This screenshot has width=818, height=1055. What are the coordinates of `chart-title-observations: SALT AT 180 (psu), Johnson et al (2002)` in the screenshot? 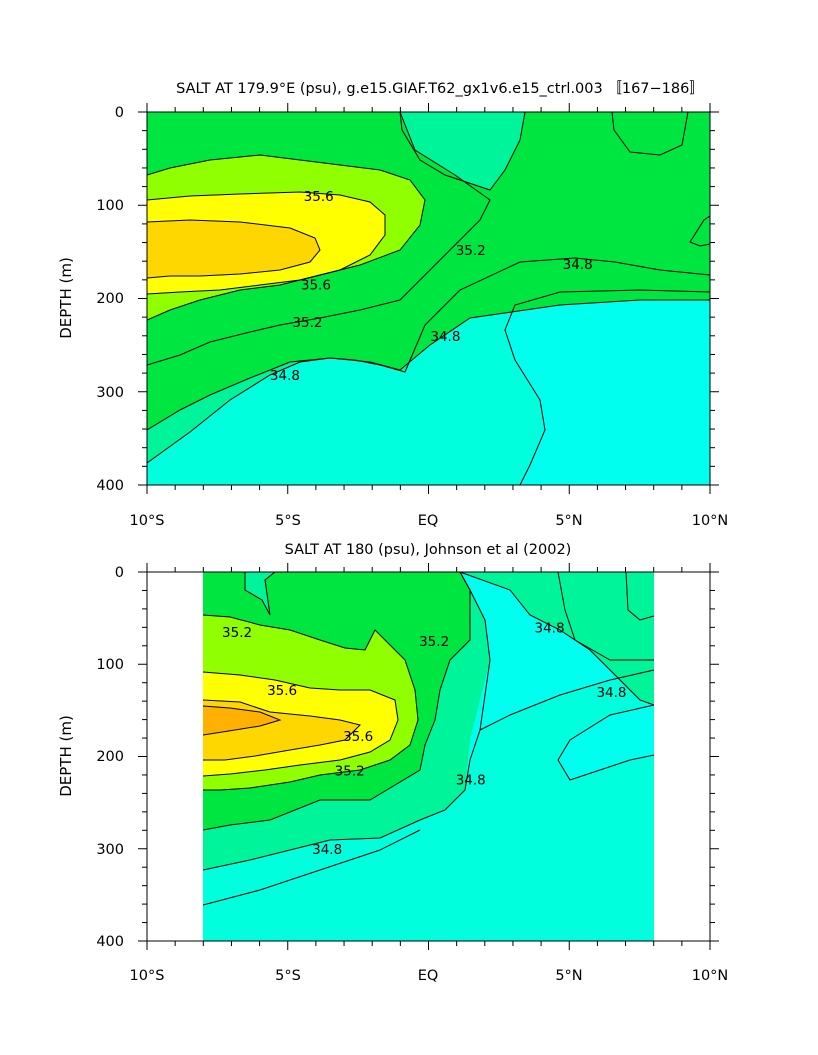 It's located at (428, 550).